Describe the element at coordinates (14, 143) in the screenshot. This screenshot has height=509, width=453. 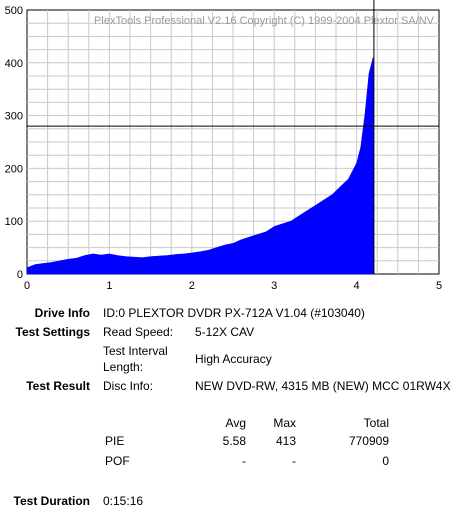
I see `y-axis-ticks: 0 100 200 300 400 500` at that location.